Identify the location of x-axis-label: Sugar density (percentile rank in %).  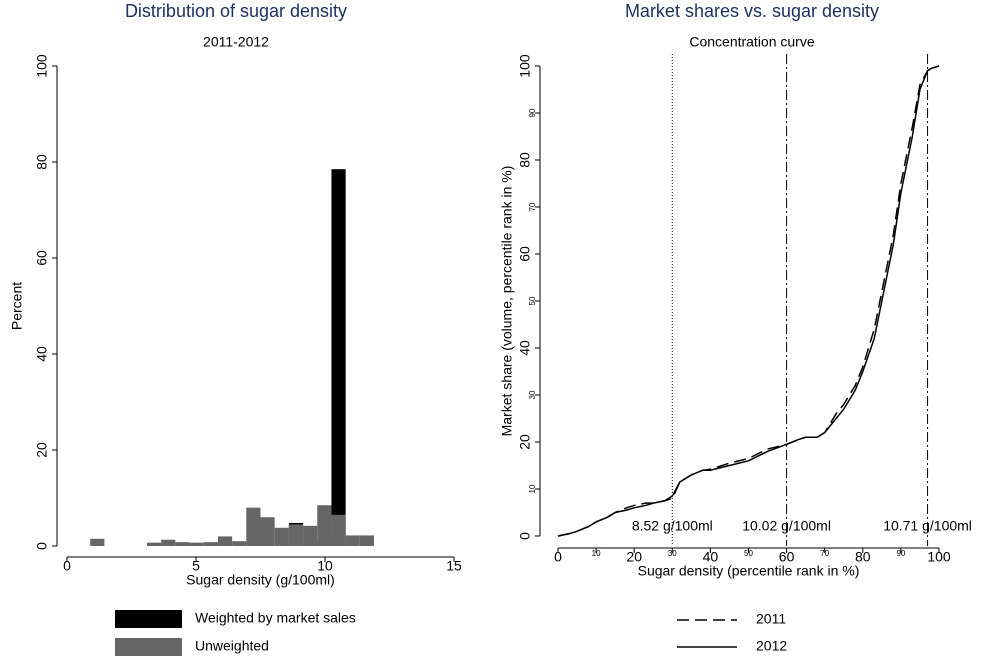
(749, 571).